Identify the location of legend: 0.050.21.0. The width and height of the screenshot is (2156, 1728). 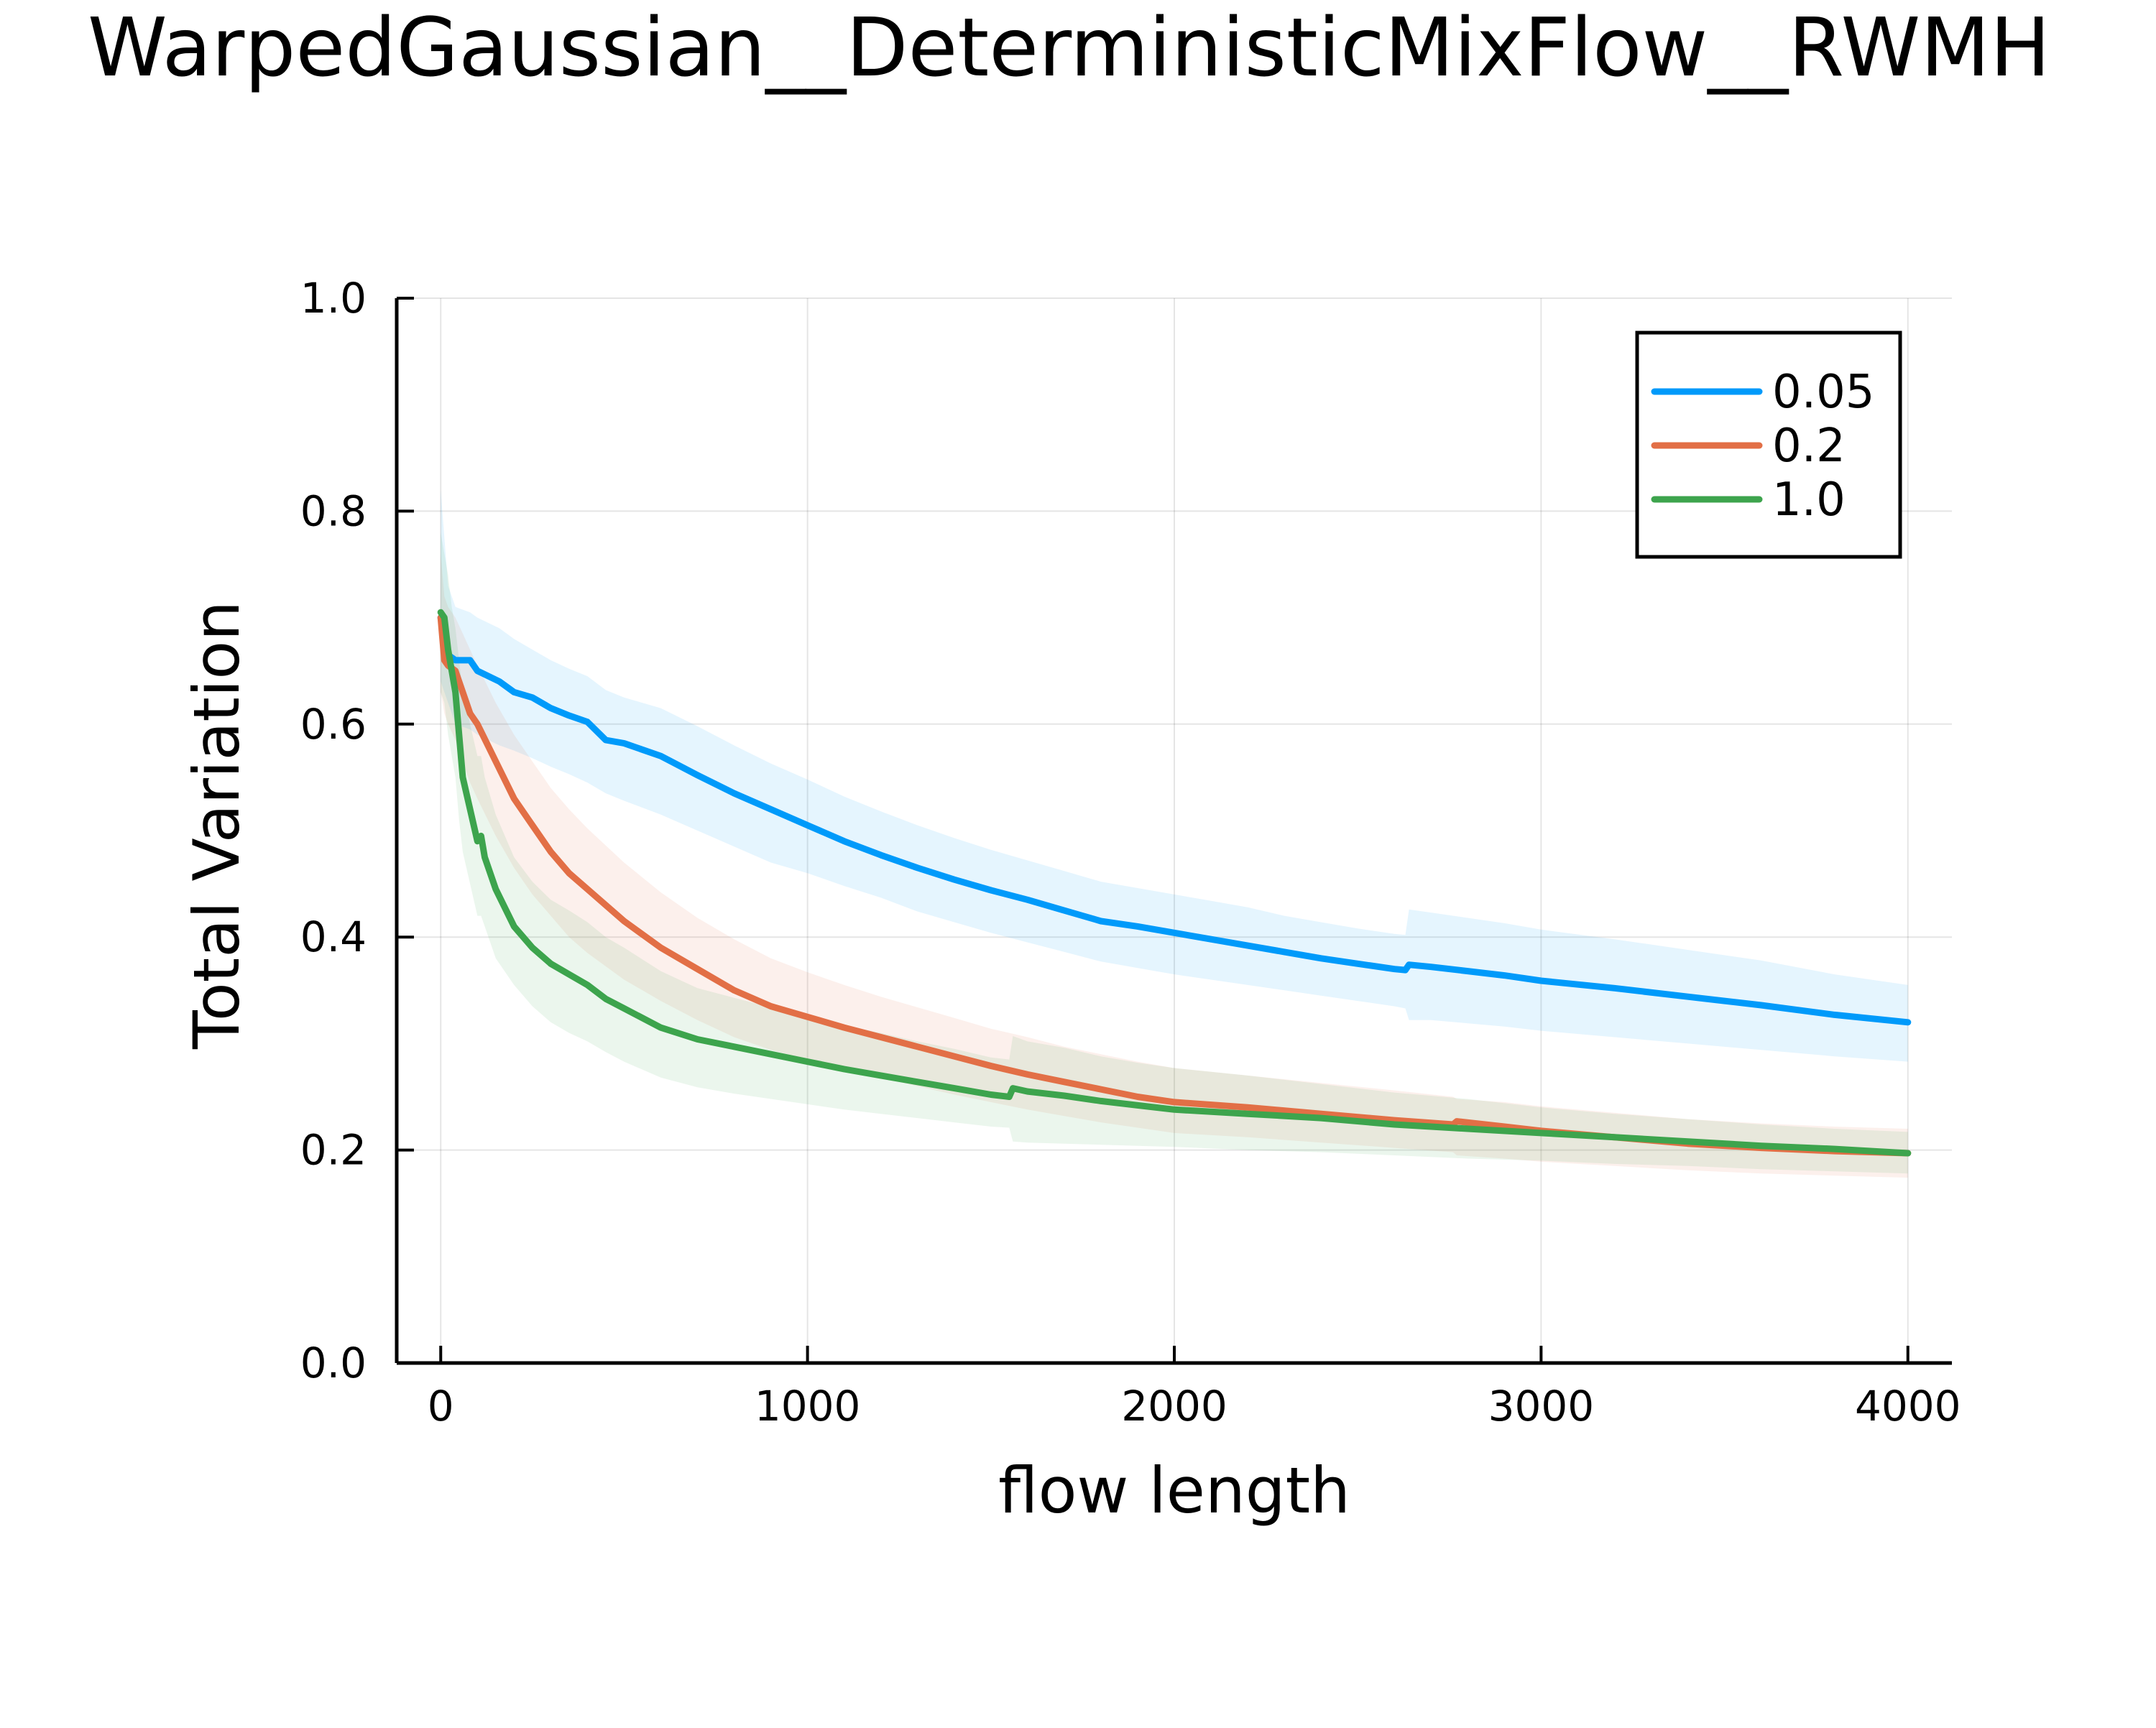
(1768, 445).